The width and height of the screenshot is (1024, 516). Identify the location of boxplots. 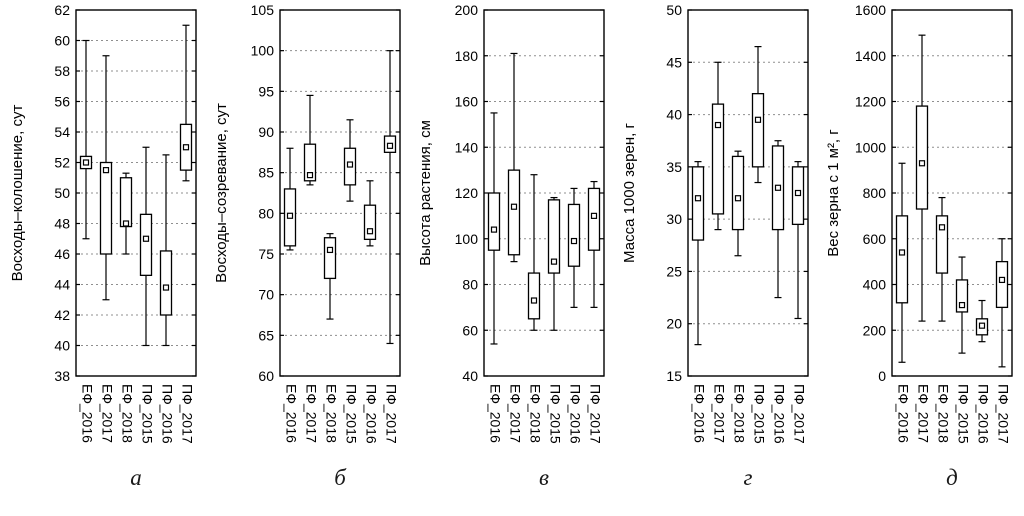
(952, 201).